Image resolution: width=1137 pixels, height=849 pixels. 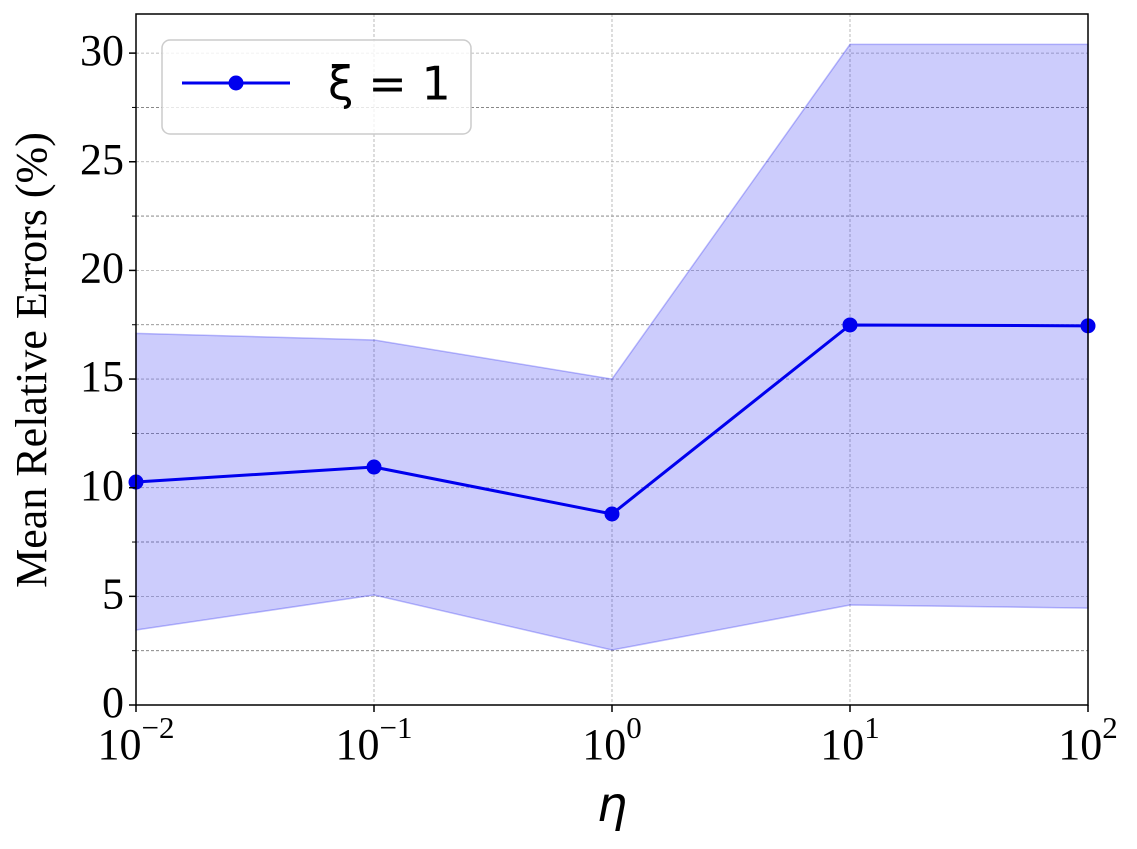 What do you see at coordinates (158, 727) in the screenshot?
I see `x-tick-exponent: −2` at bounding box center [158, 727].